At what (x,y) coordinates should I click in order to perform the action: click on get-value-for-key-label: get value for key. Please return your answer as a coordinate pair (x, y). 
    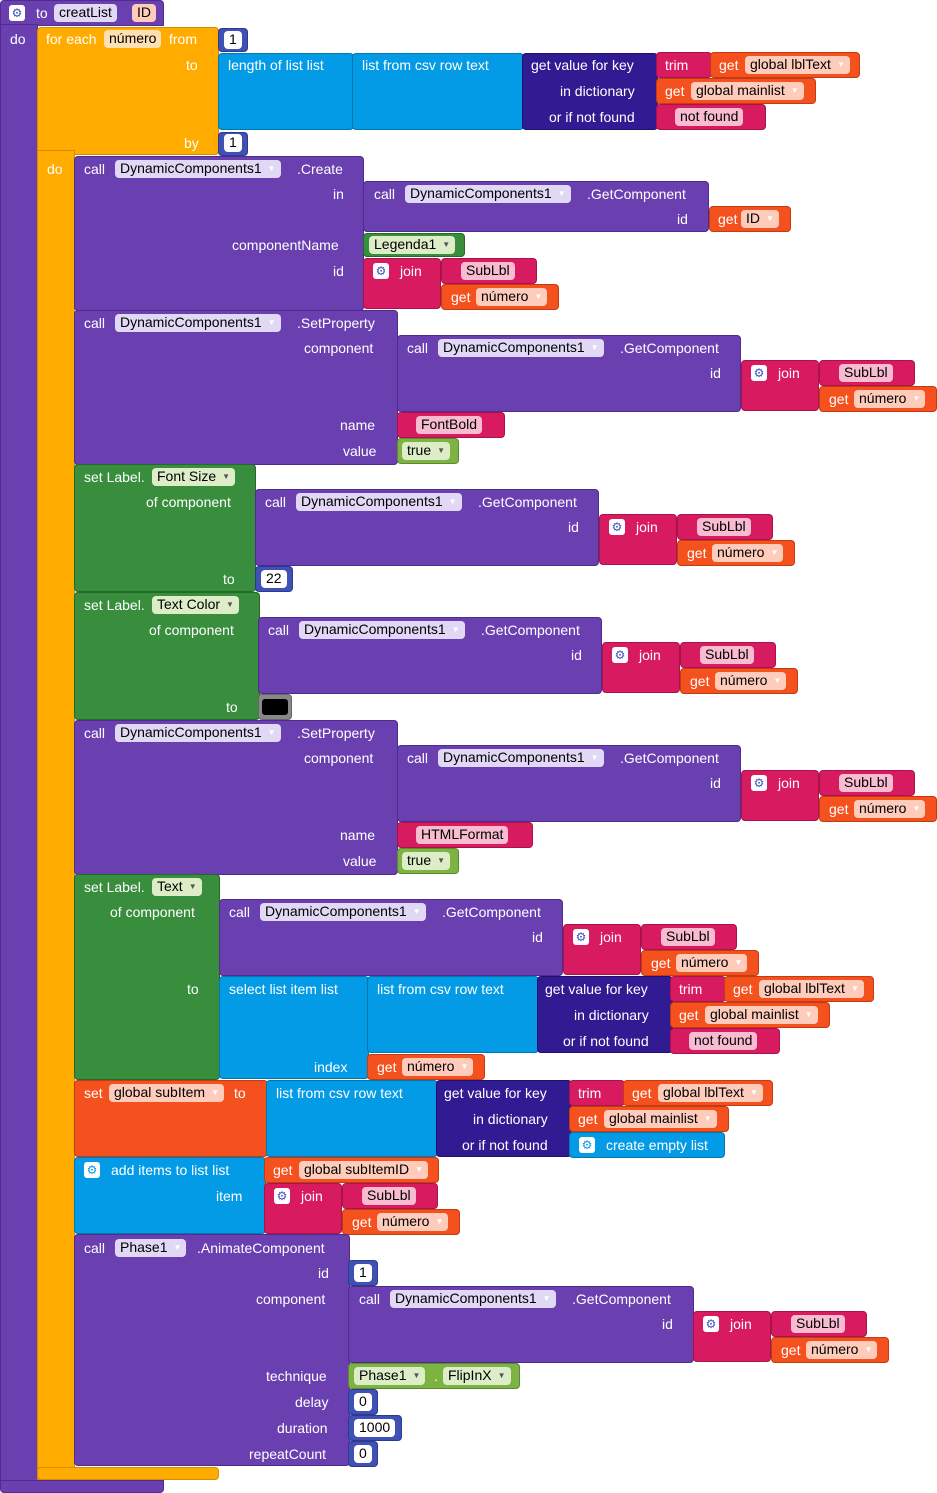
    Looking at the image, I should click on (596, 989).